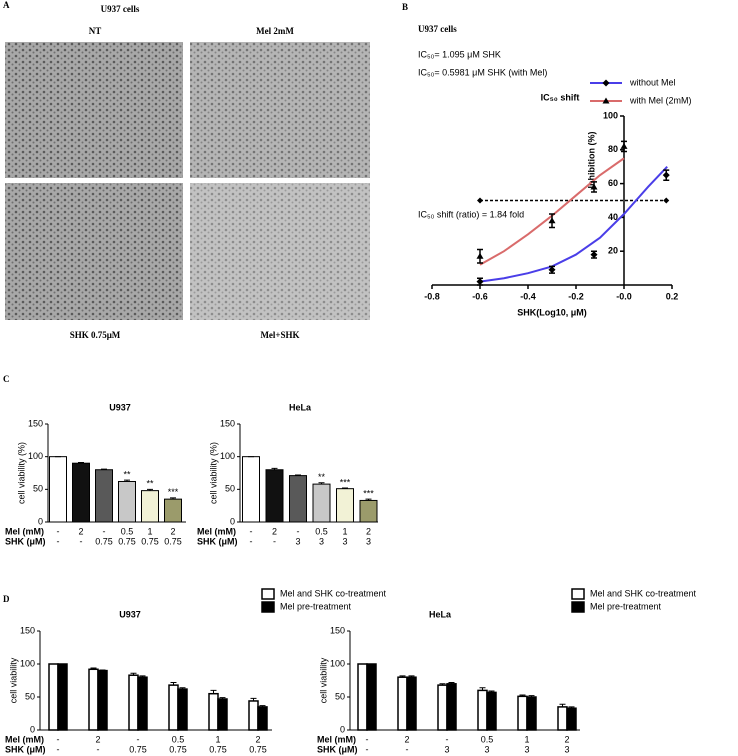 This screenshot has height=756, width=738. What do you see at coordinates (344, 531) in the screenshot?
I see `table-cell: 1` at bounding box center [344, 531].